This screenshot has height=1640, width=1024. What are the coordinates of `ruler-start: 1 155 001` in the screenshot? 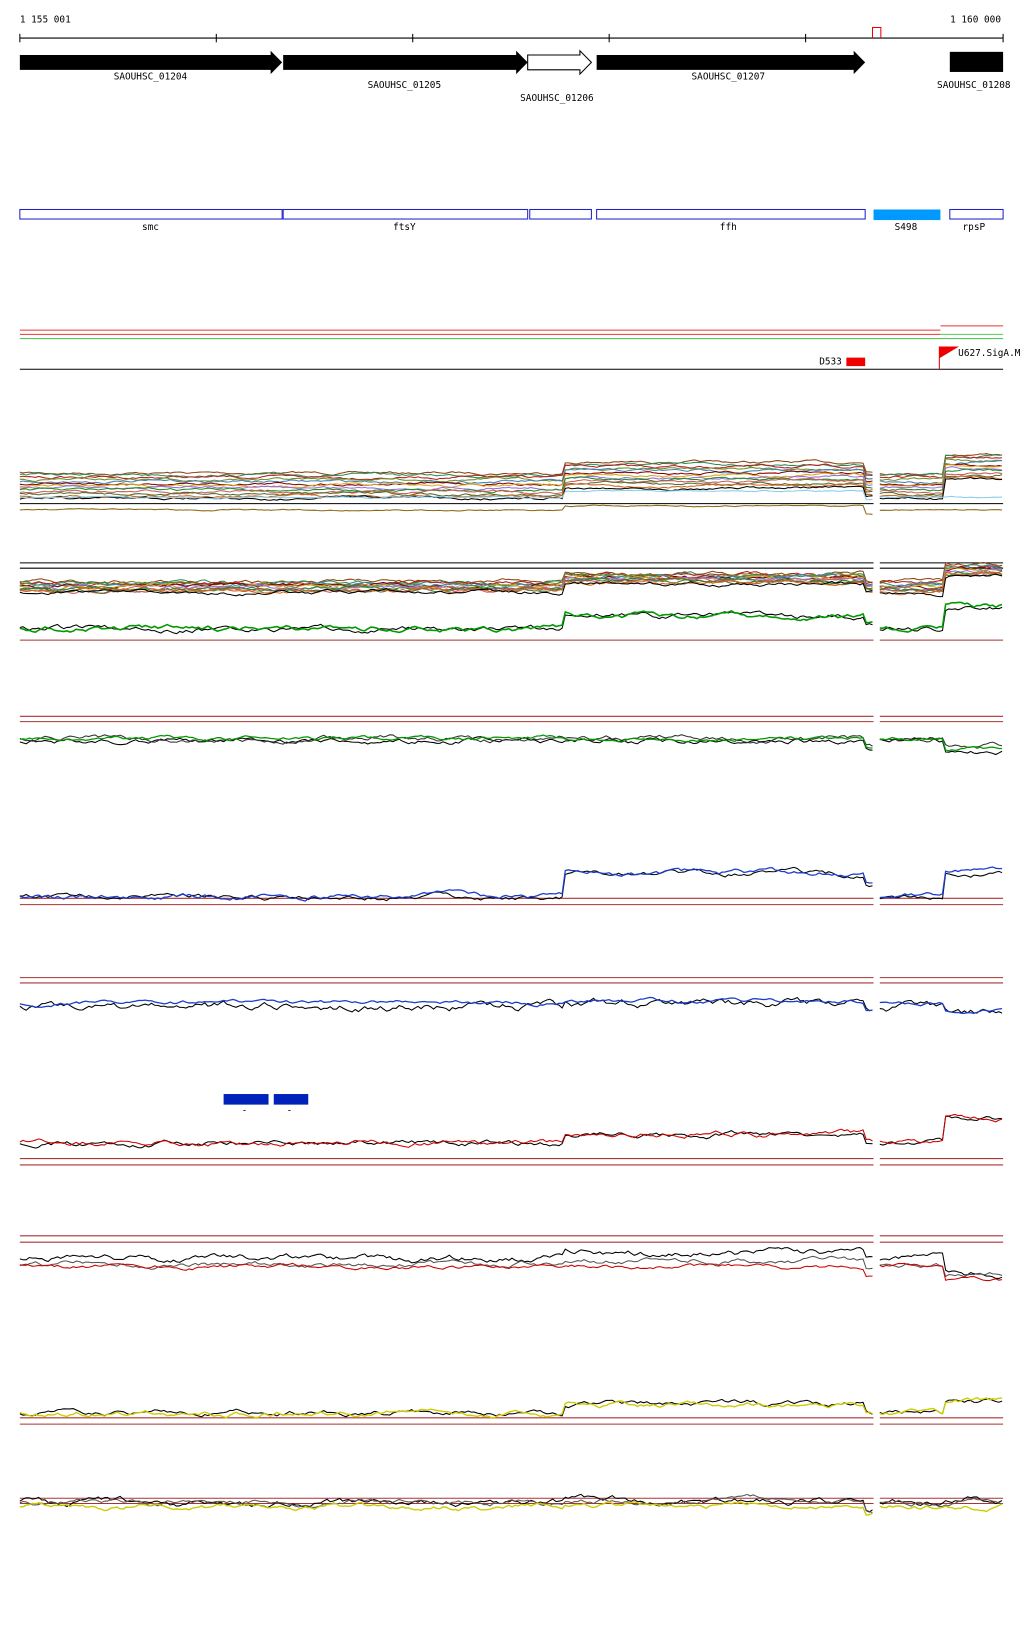 It's located at (45, 20).